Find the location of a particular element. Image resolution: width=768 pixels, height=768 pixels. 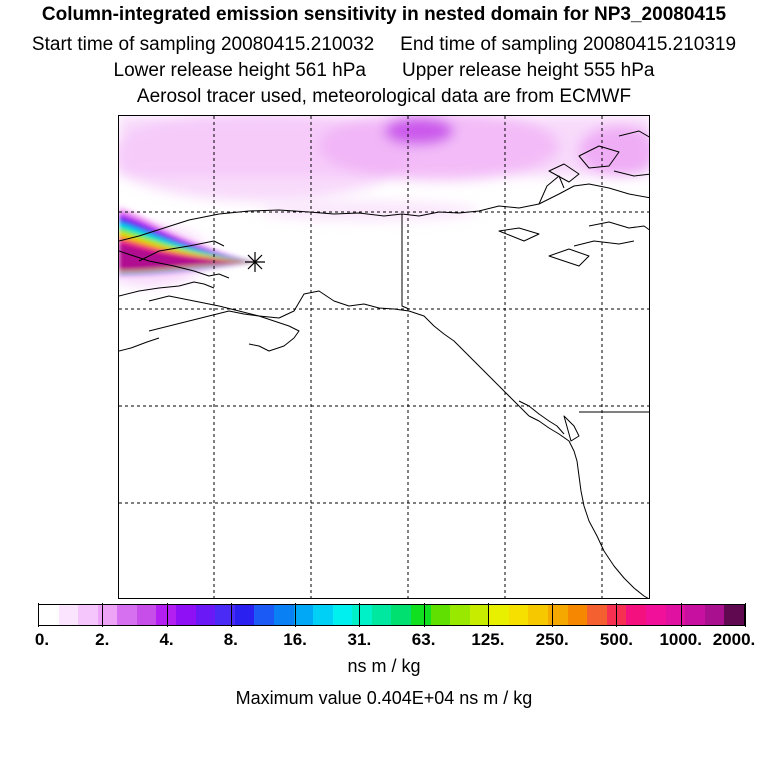

receptor-asterisk-marker is located at coordinates (255, 262).